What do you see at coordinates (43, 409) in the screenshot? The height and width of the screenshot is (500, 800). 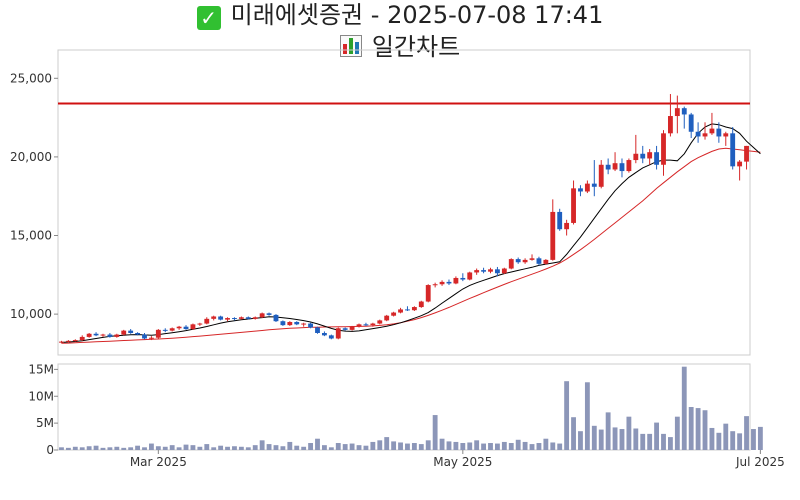 I see `volume-axis: 0 5M 10M 15M` at bounding box center [43, 409].